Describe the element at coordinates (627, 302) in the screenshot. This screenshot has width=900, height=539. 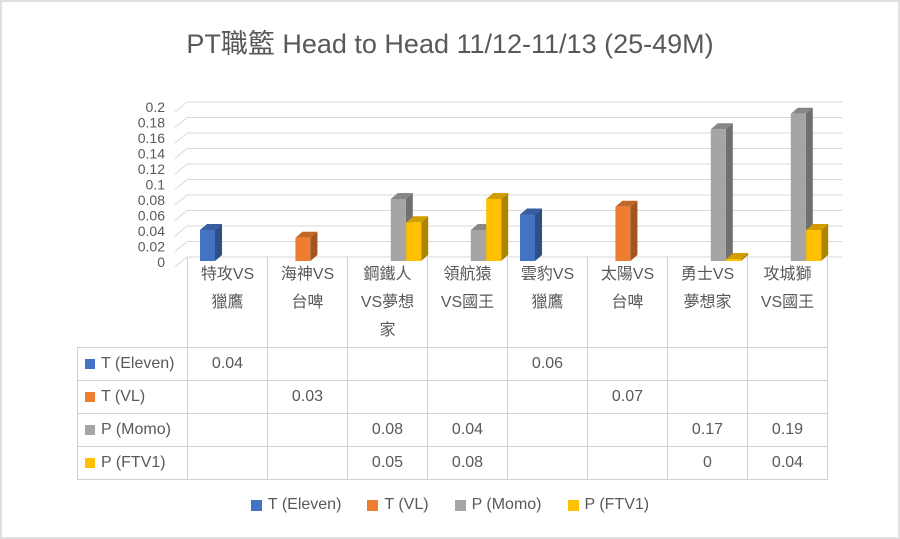
I see `category-label: 太陽VS台啤` at that location.